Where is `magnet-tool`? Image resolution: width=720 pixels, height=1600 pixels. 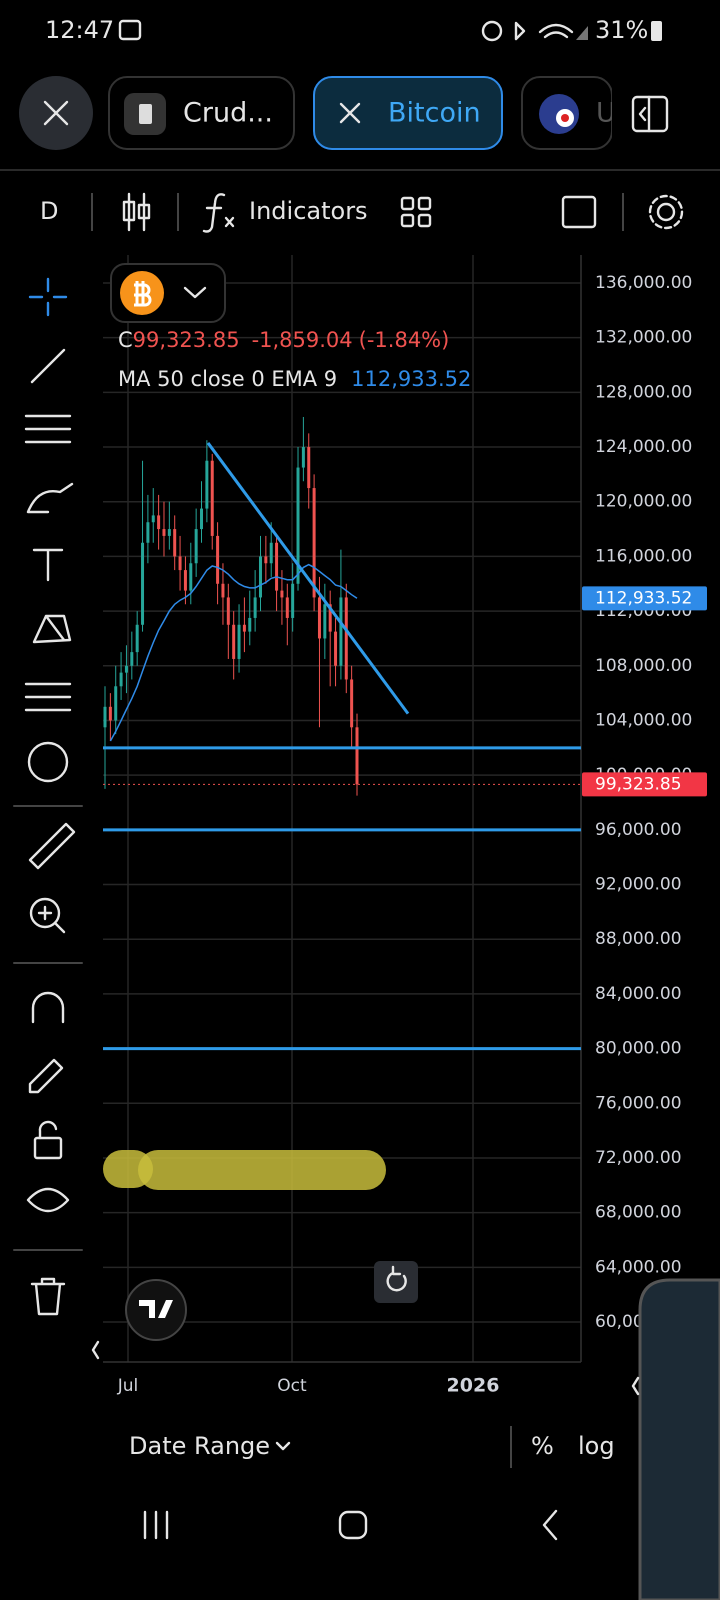 magnet-tool is located at coordinates (48, 1007).